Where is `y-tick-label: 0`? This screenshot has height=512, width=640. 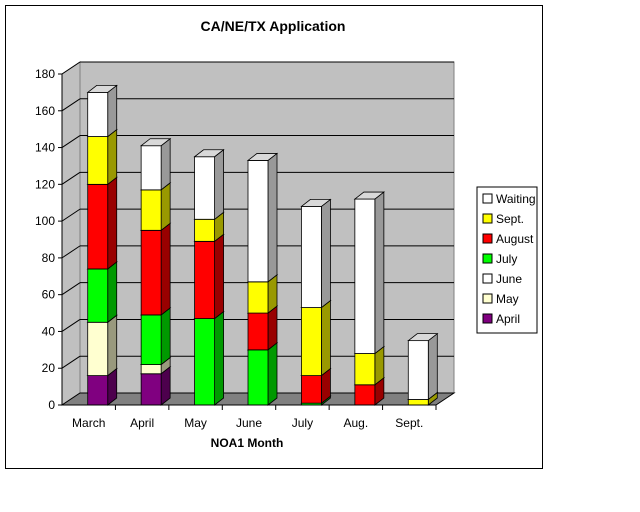
y-tick-label: 0 is located at coordinates (51, 405).